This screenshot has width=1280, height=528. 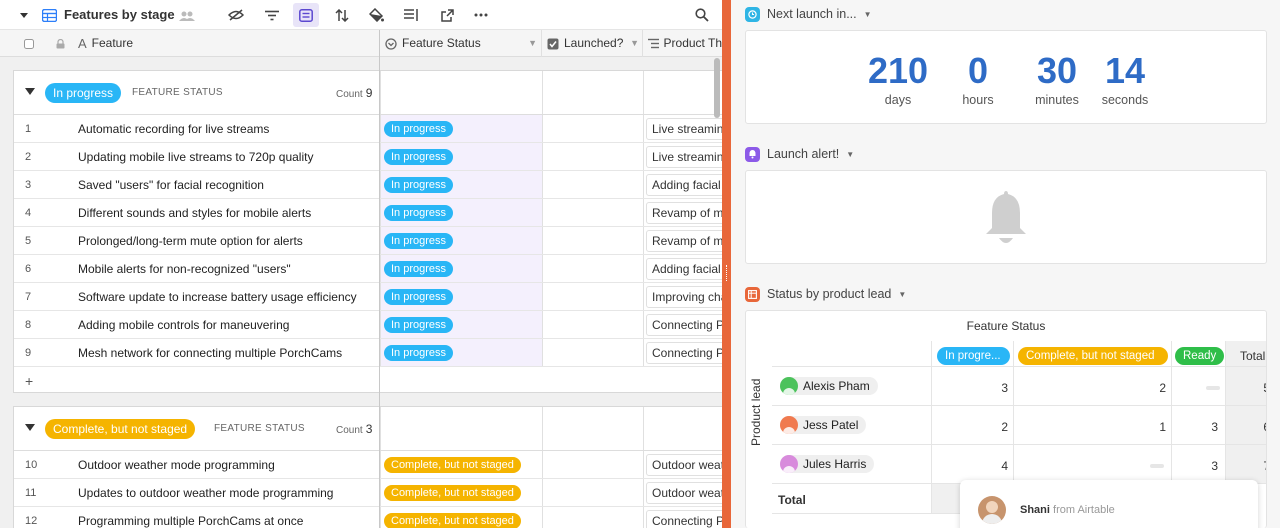 I want to click on view-title: Features by stage, so click(x=119, y=14).